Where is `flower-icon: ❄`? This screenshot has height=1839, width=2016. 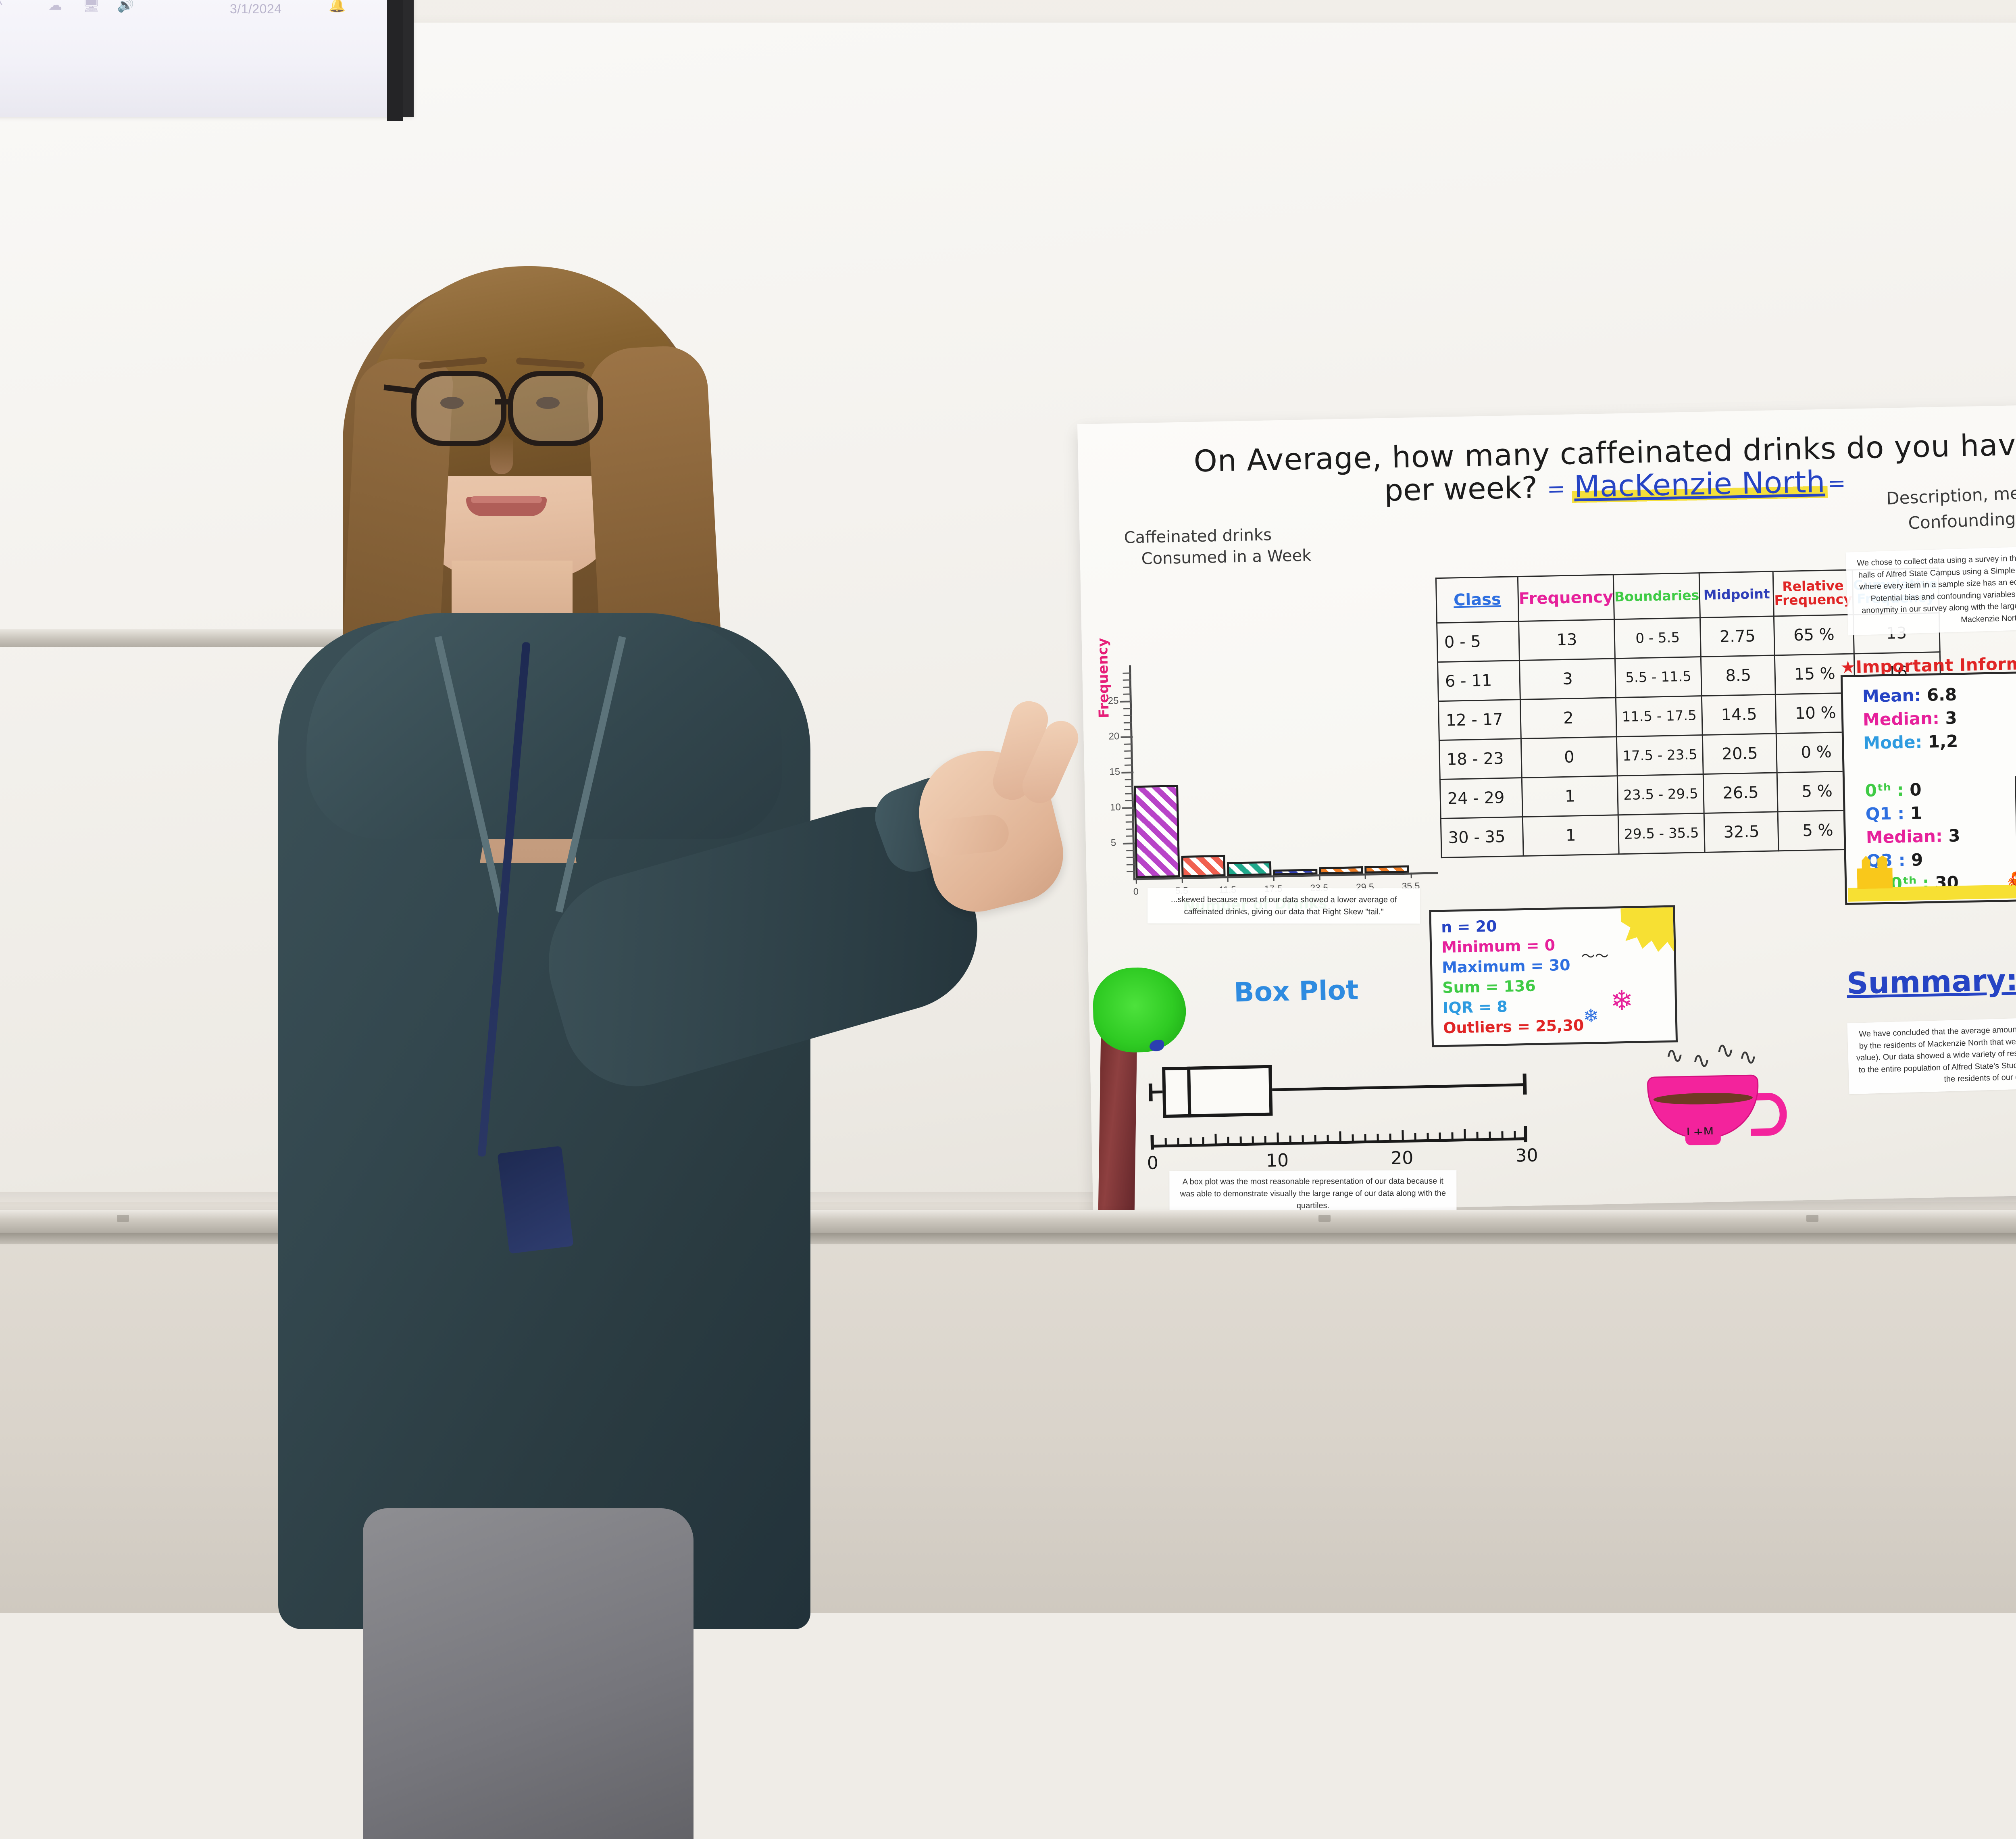 flower-icon: ❄ is located at coordinates (1622, 1000).